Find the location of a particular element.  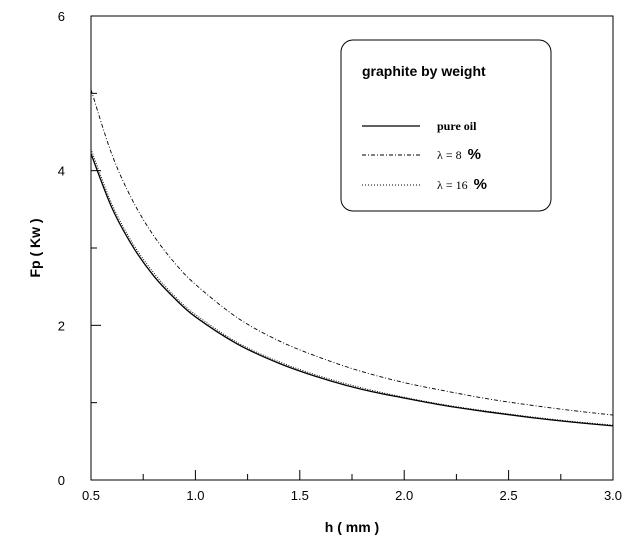

x-tick-label: 0.5 is located at coordinates (91, 495).